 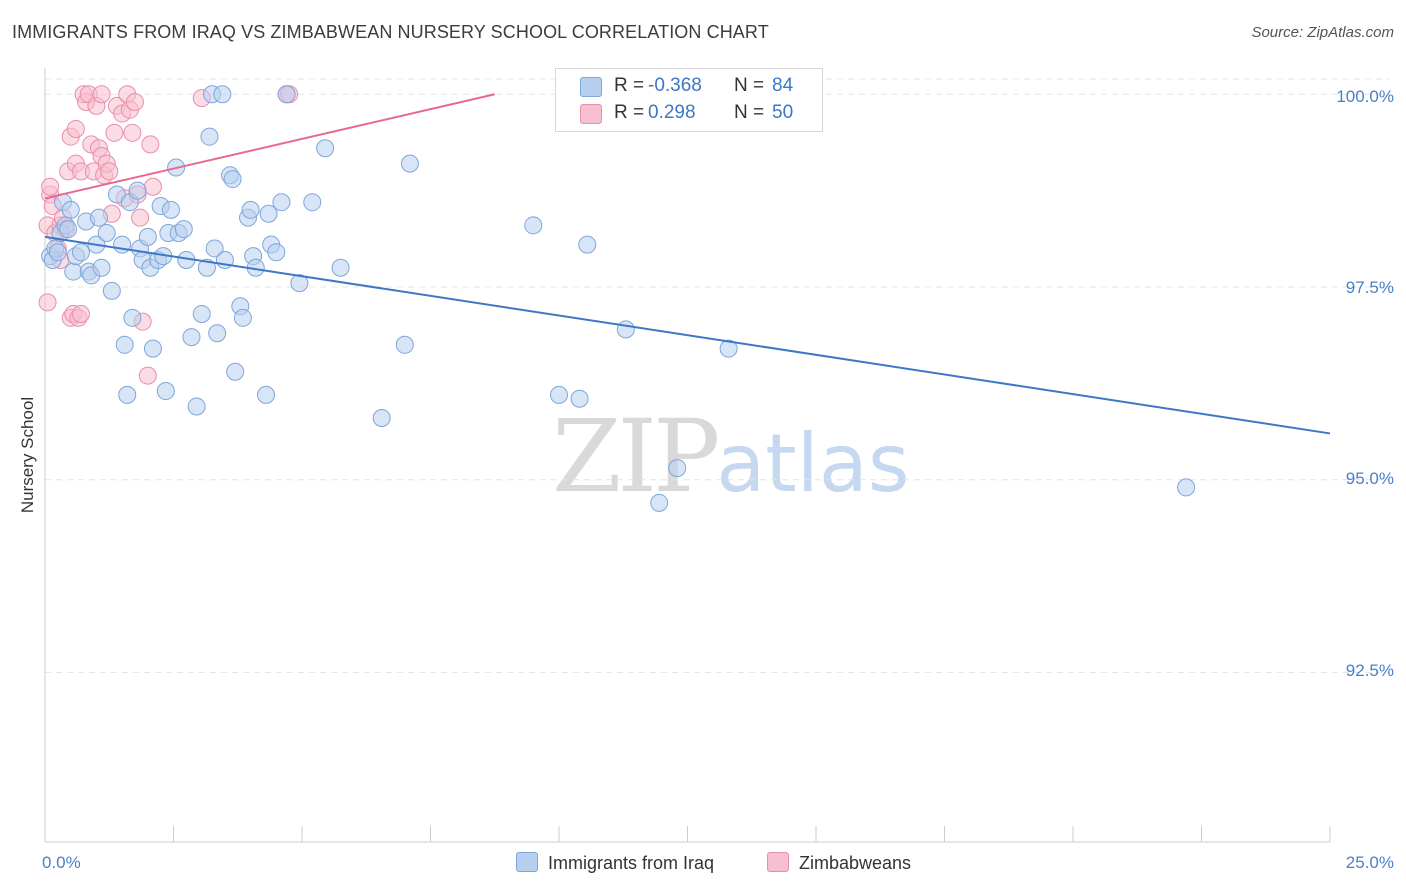 What do you see at coordinates (672, 112) in the screenshot?
I see `legend-r-value: 0.298` at bounding box center [672, 112].